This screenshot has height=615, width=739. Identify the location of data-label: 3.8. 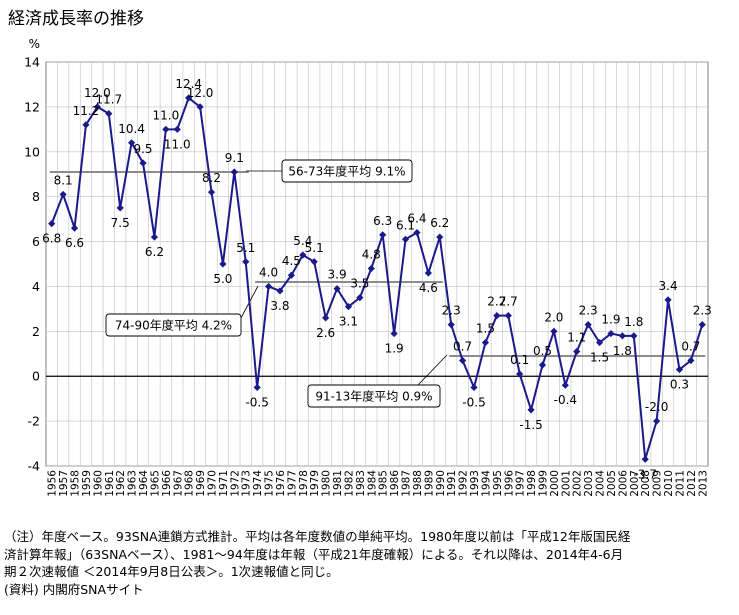
(279, 306).